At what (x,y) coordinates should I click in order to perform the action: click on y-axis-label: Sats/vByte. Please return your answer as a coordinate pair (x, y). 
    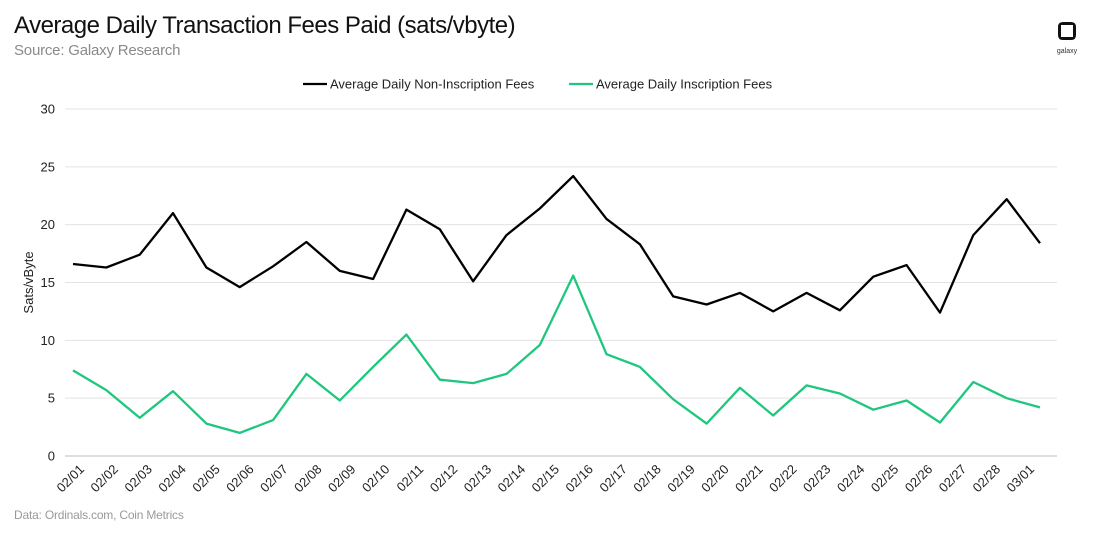
    Looking at the image, I should click on (28, 282).